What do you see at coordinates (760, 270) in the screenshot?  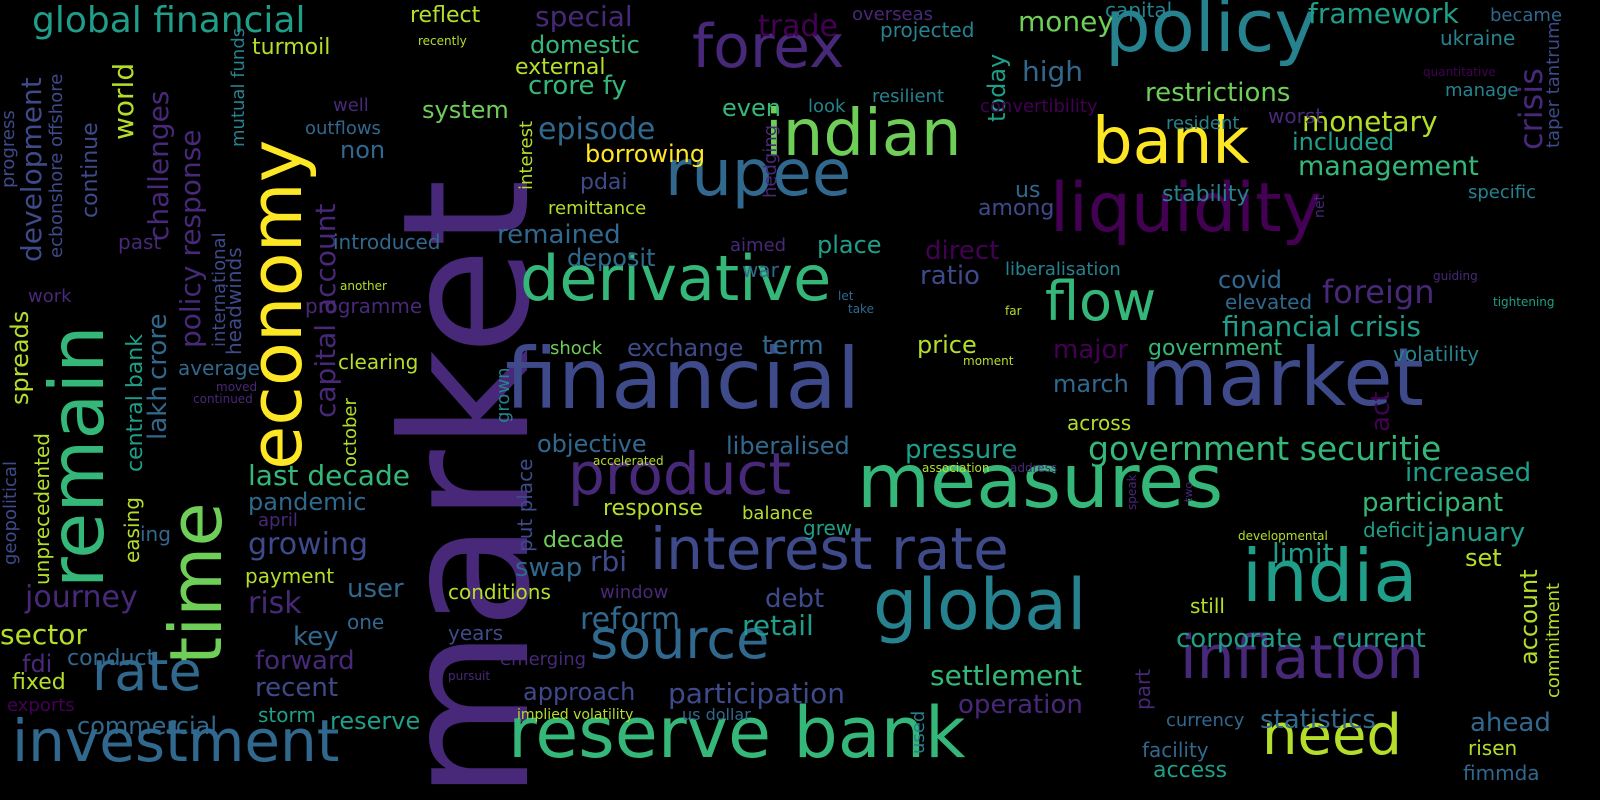 I see `cloud-word: war` at bounding box center [760, 270].